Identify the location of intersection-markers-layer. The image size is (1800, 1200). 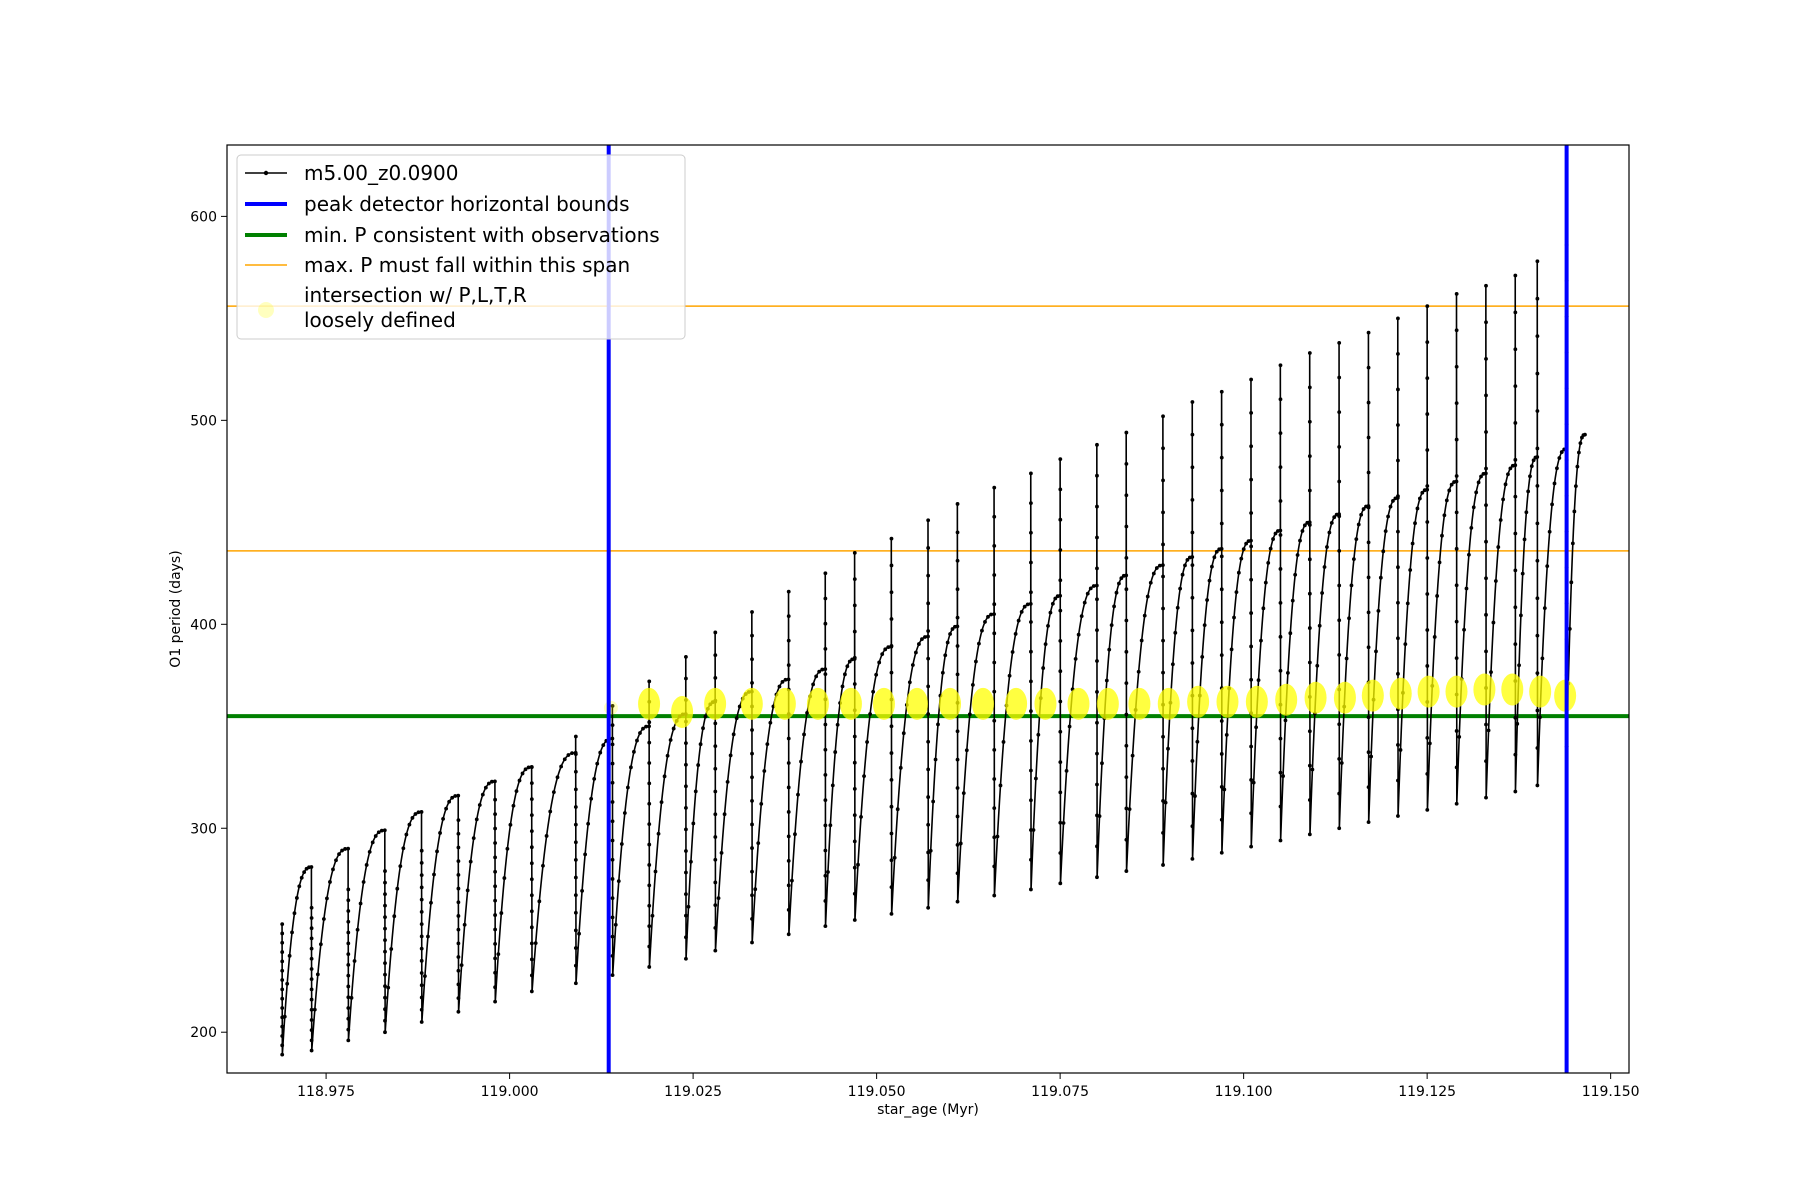
(1090, 700).